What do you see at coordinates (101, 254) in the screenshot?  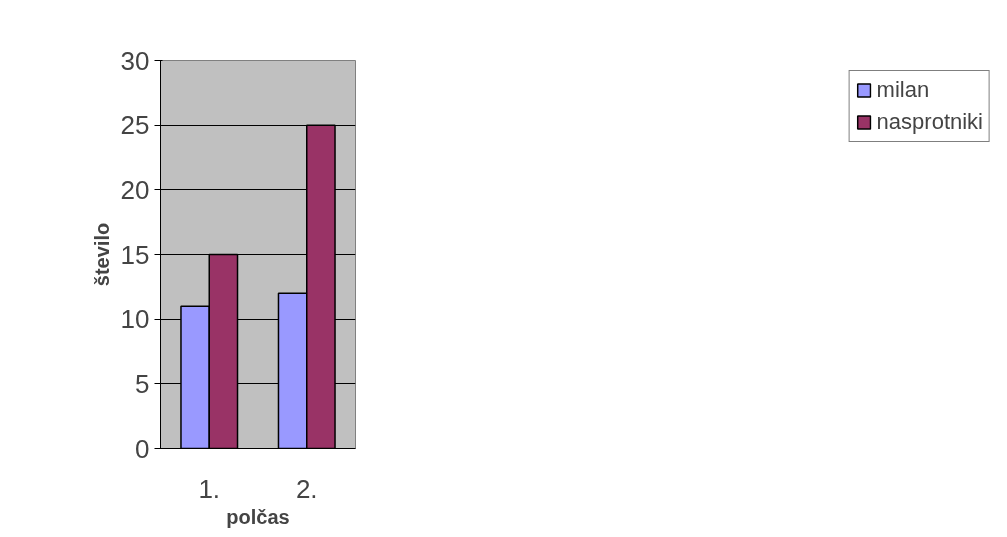 I see `y-axis-title: število` at bounding box center [101, 254].